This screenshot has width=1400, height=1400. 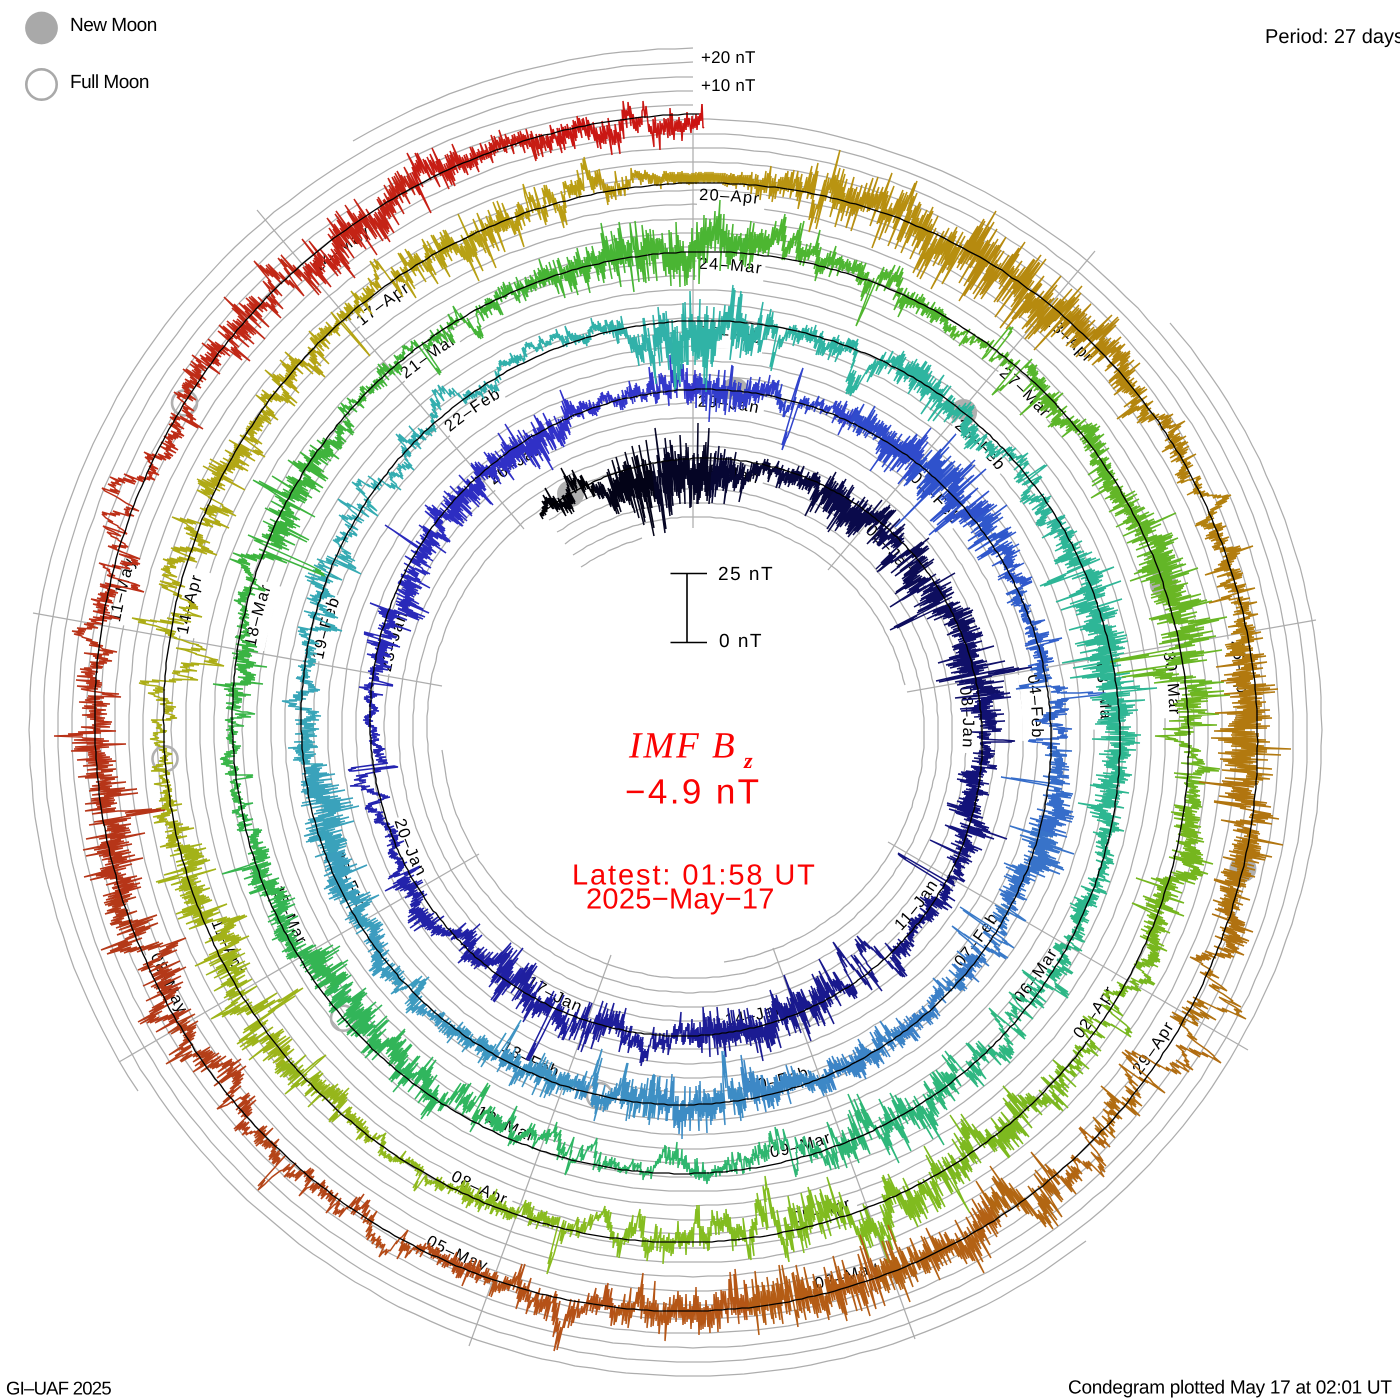 I want to click on svg-text: 20–Apr, so click(x=730, y=197).